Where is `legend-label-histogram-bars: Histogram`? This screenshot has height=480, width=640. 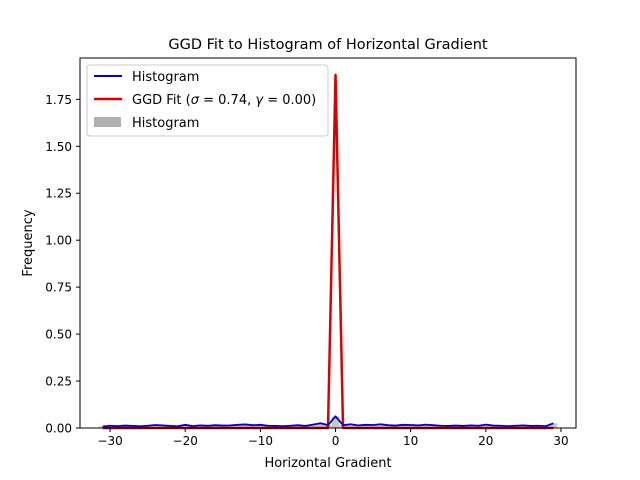 legend-label-histogram-bars: Histogram is located at coordinates (165, 123).